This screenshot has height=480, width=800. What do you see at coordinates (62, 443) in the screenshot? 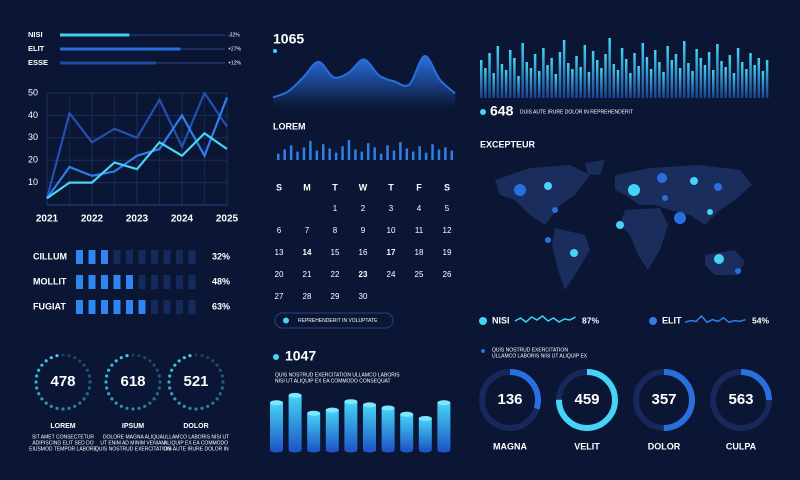
I see `gauge-text: ADIPISCING ELIT SED DO` at bounding box center [62, 443].